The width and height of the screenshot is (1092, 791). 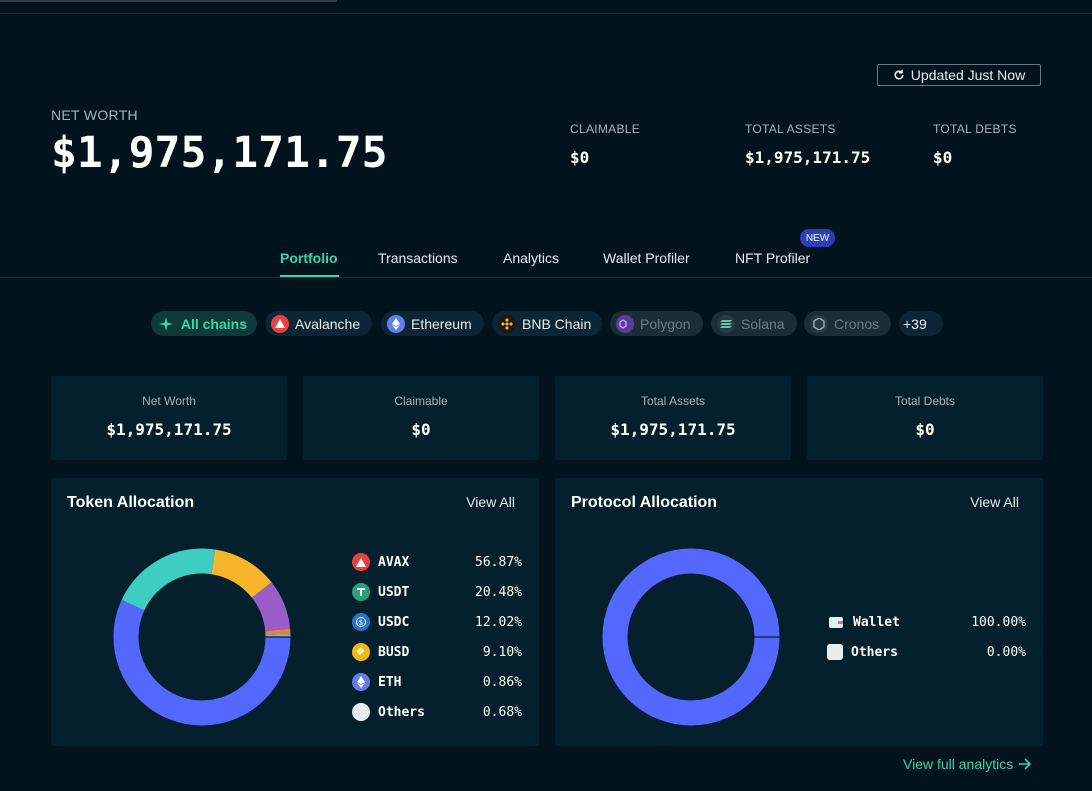 I want to click on net-worth-value: $1,975,171.75, so click(x=219, y=153).